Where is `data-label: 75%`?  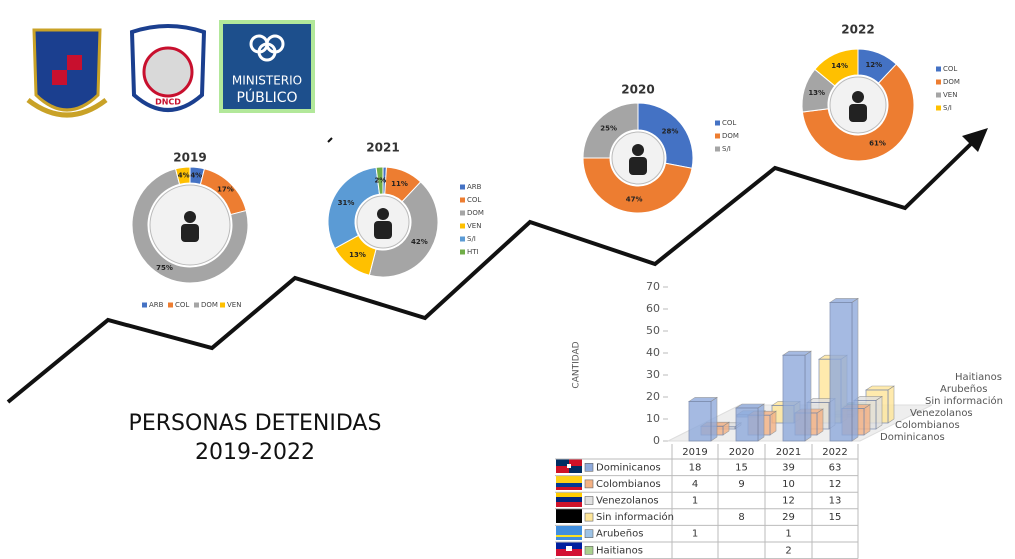 data-label: 75% is located at coordinates (164, 268).